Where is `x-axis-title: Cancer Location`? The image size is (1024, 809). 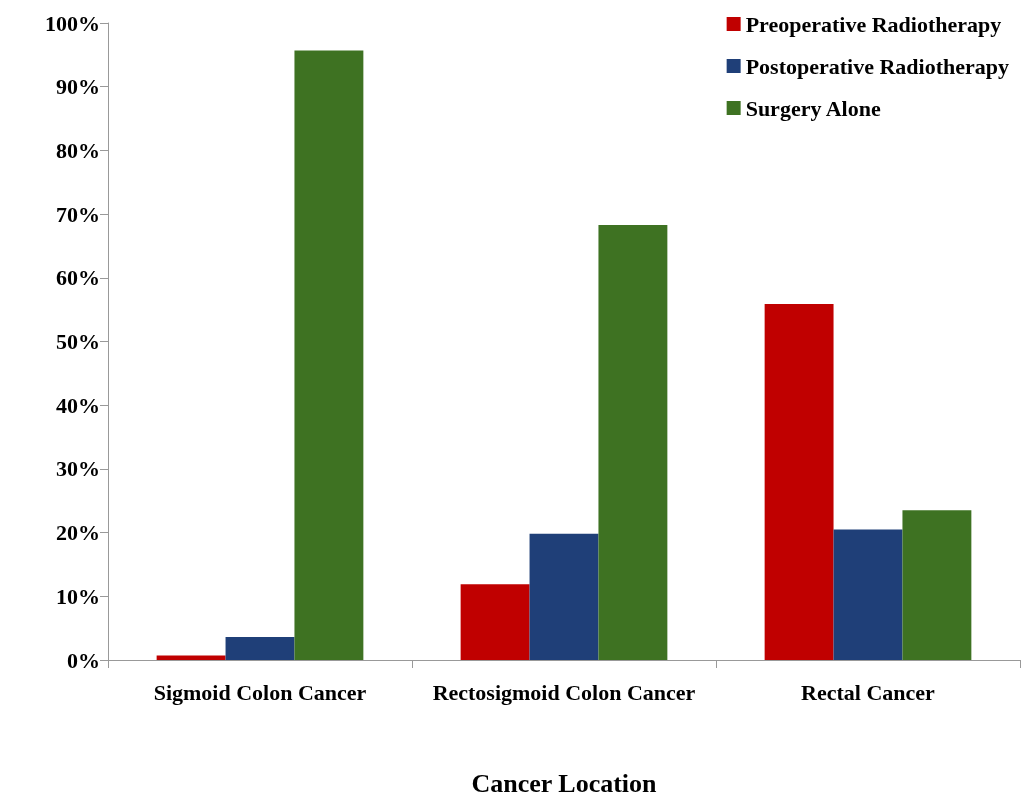 x-axis-title: Cancer Location is located at coordinates (564, 783).